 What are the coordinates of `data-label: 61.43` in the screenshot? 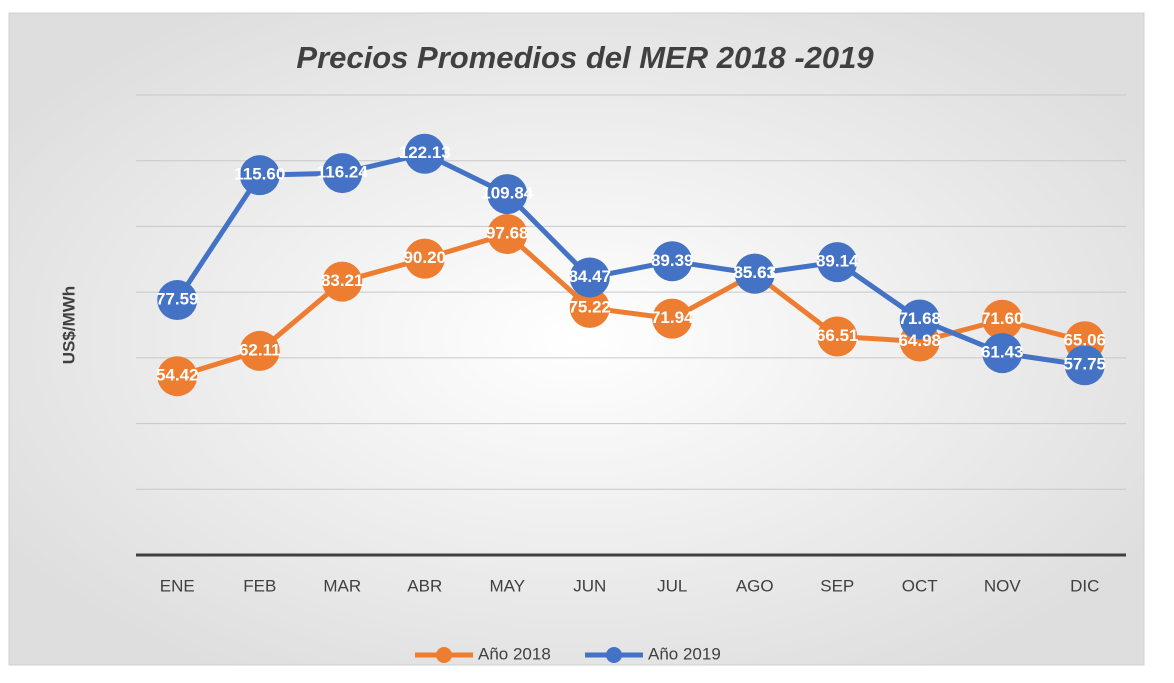 It's located at (1002, 352).